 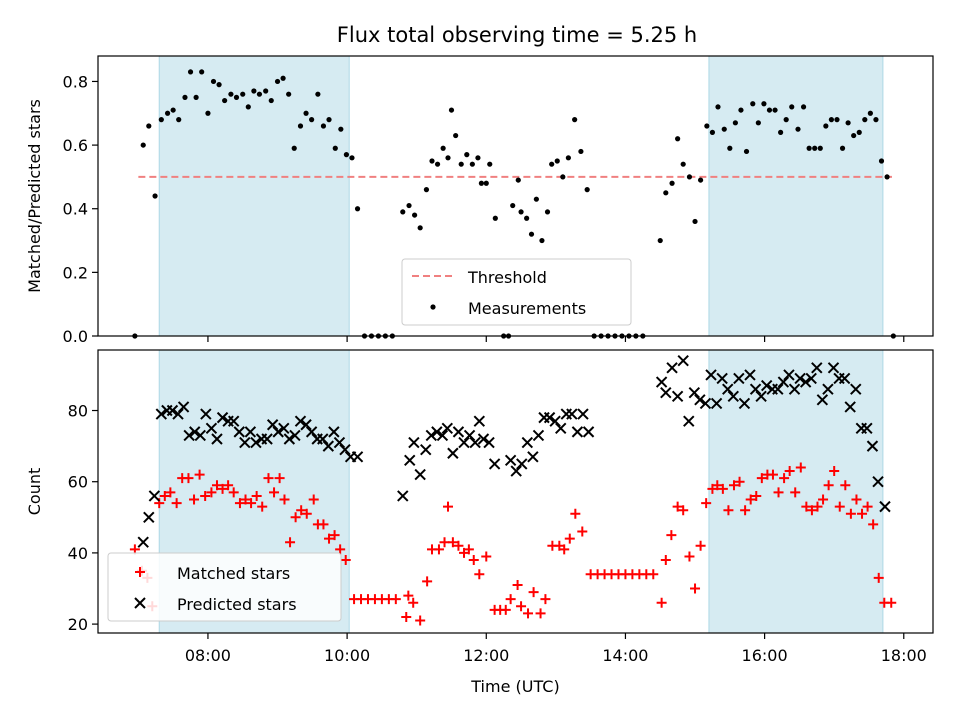 I want to click on legend-box, so click(x=224, y=587).